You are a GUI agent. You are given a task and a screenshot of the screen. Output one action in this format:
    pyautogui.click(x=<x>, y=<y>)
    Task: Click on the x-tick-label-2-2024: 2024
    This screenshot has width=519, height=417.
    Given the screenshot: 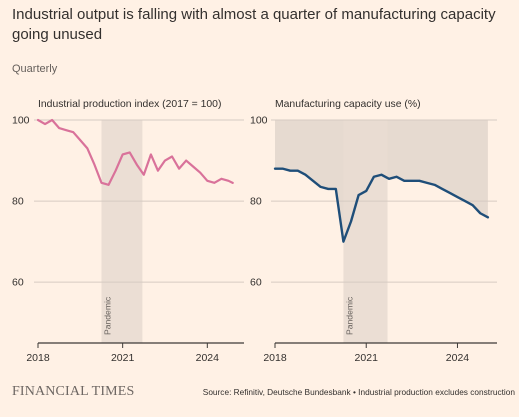 What is the action you would take?
    pyautogui.click(x=458, y=358)
    